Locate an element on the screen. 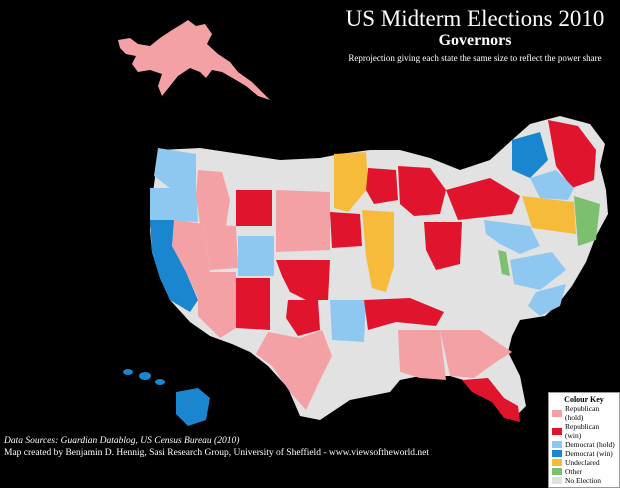  region-michigan is located at coordinates (422, 191).